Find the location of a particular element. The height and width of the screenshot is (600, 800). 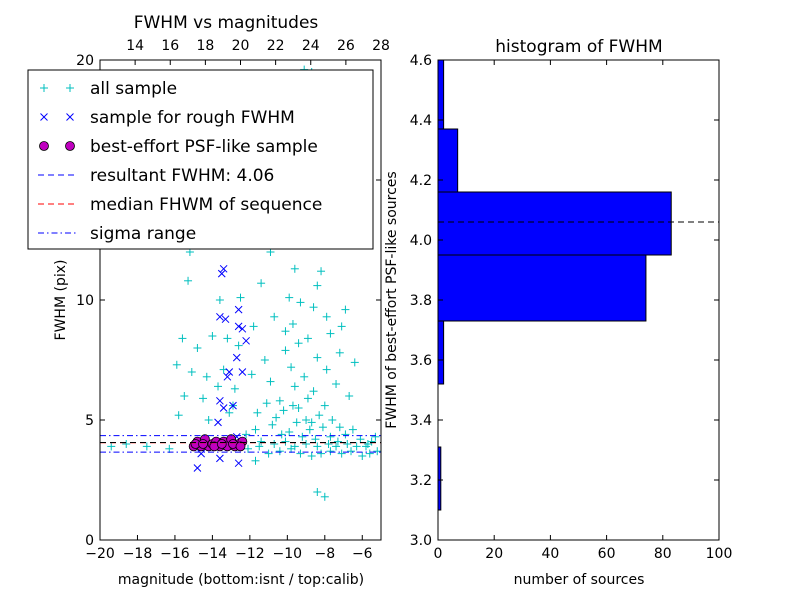

legend-item: median FHWM of sequence is located at coordinates (180, 205).